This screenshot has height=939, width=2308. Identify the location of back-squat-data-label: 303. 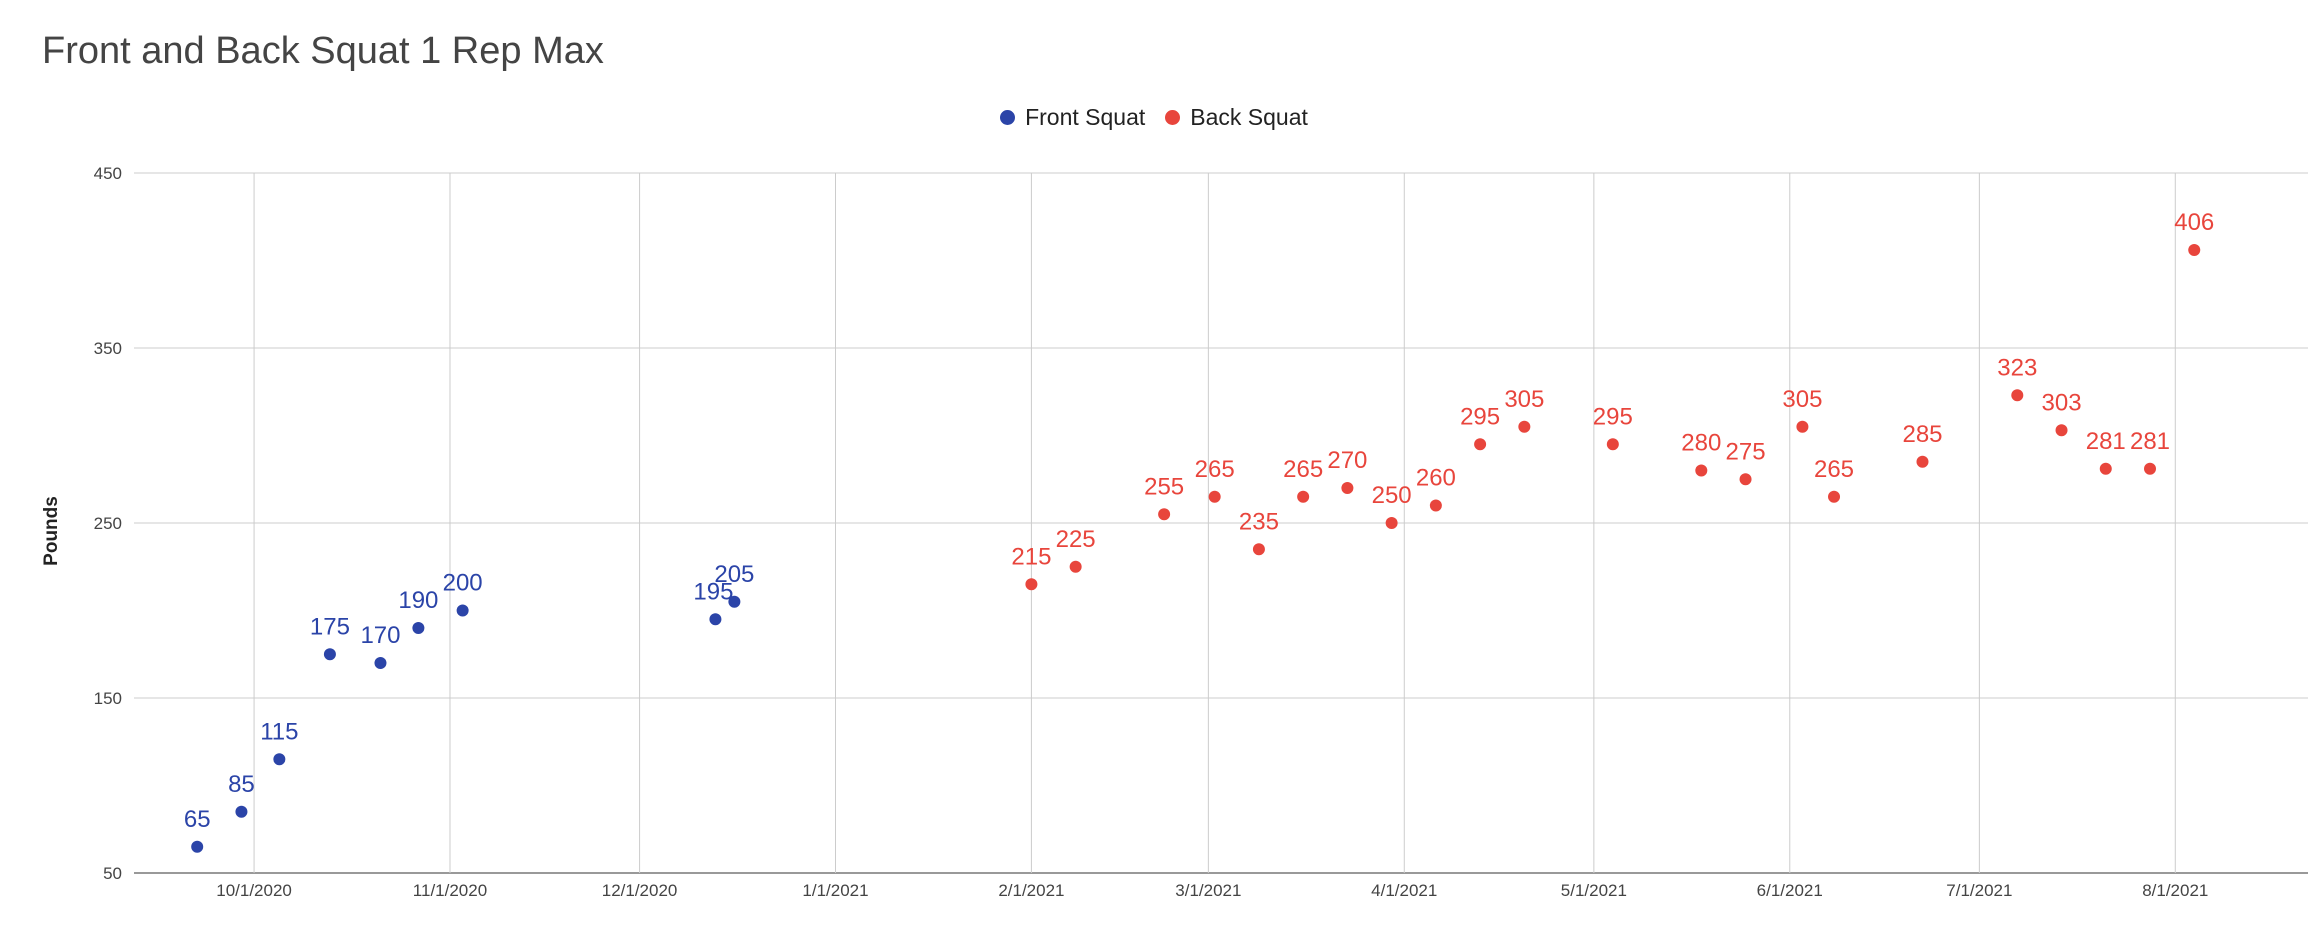
(2062, 402).